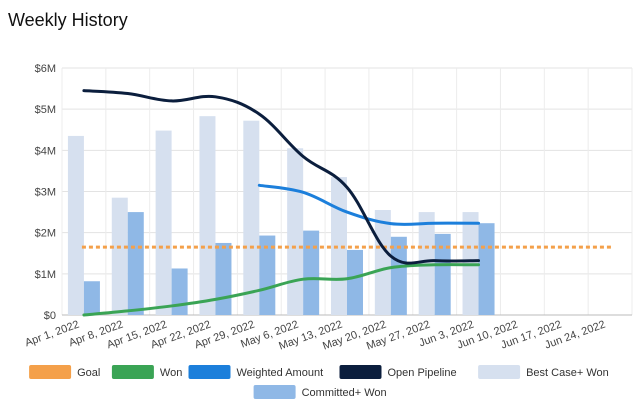 This screenshot has width=640, height=409. What do you see at coordinates (88, 373) in the screenshot?
I see `legend-label: Goal` at bounding box center [88, 373].